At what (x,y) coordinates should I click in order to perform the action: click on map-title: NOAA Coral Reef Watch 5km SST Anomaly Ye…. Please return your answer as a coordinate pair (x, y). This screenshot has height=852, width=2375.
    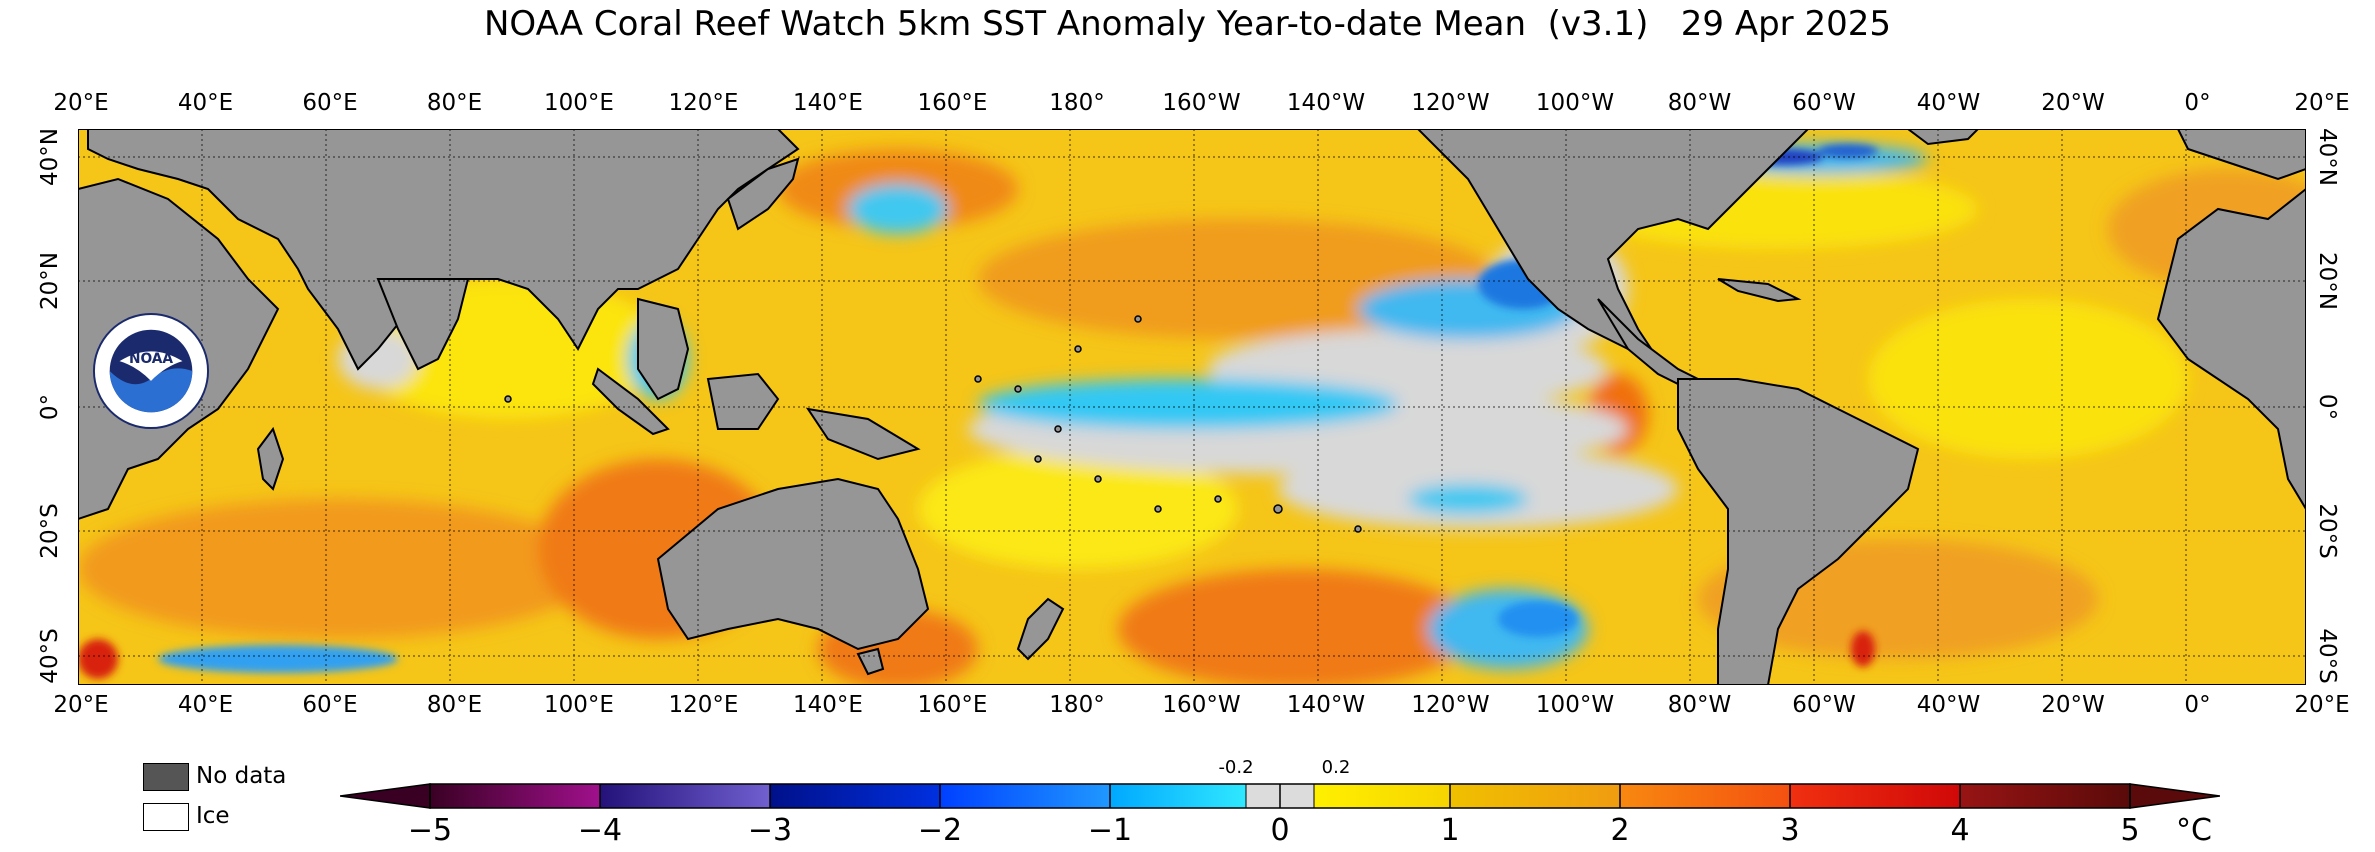
    Looking at the image, I should click on (1187, 24).